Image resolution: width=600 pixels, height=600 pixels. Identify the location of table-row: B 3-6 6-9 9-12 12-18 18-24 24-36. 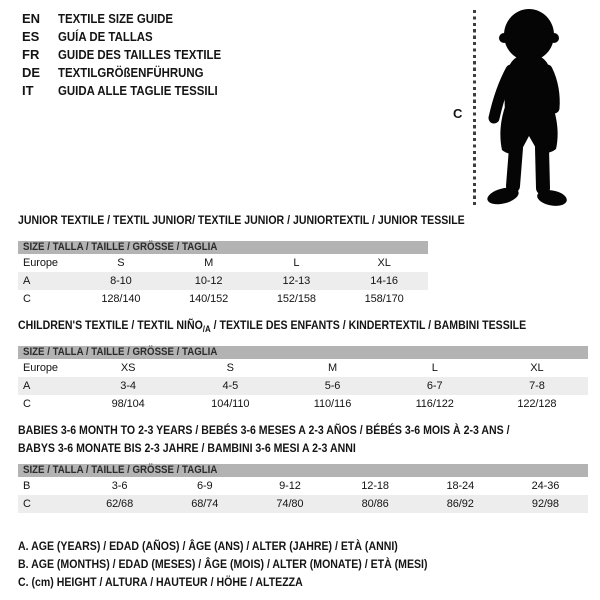
(303, 486).